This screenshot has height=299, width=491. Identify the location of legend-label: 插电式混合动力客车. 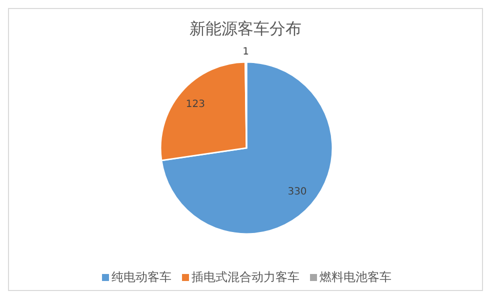
(246, 277).